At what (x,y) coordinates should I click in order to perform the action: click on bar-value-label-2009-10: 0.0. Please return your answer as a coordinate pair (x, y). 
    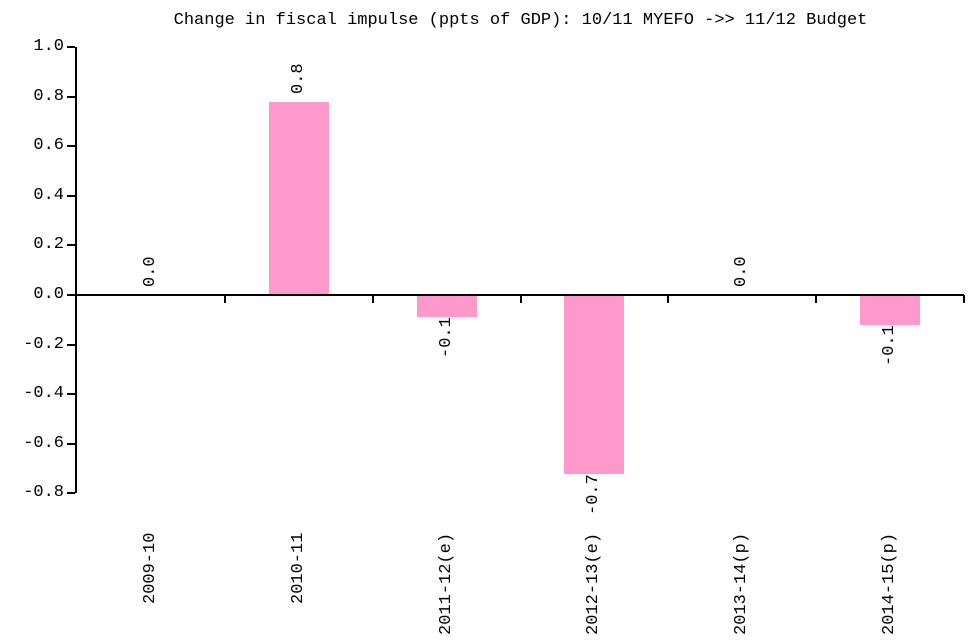
    Looking at the image, I should click on (150, 271).